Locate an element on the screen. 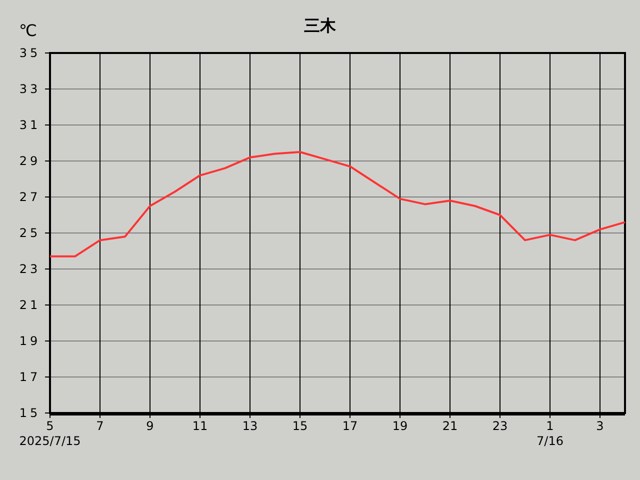 This screenshot has width=640, height=480. x-tick-label: 13 is located at coordinates (250, 426).